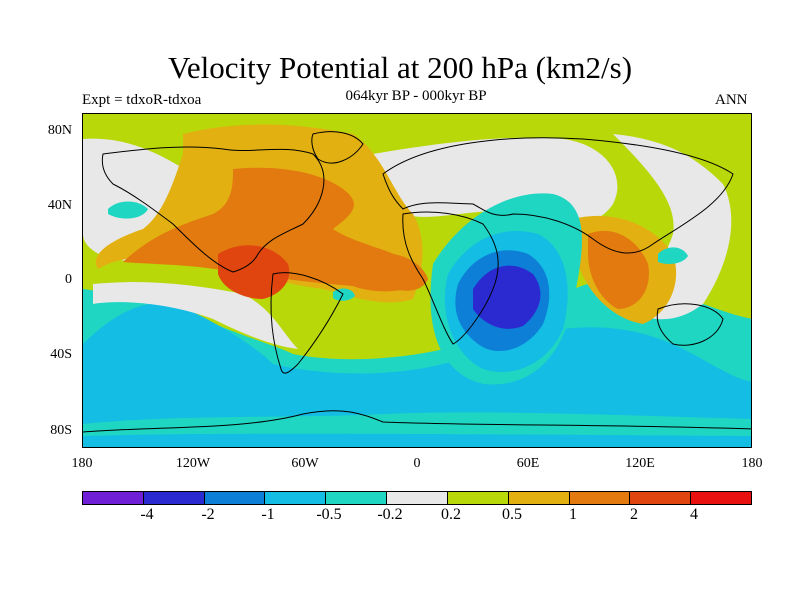 The height and width of the screenshot is (600, 800). Describe the element at coordinates (528, 463) in the screenshot. I see `x-tick-60e: 60E` at that location.